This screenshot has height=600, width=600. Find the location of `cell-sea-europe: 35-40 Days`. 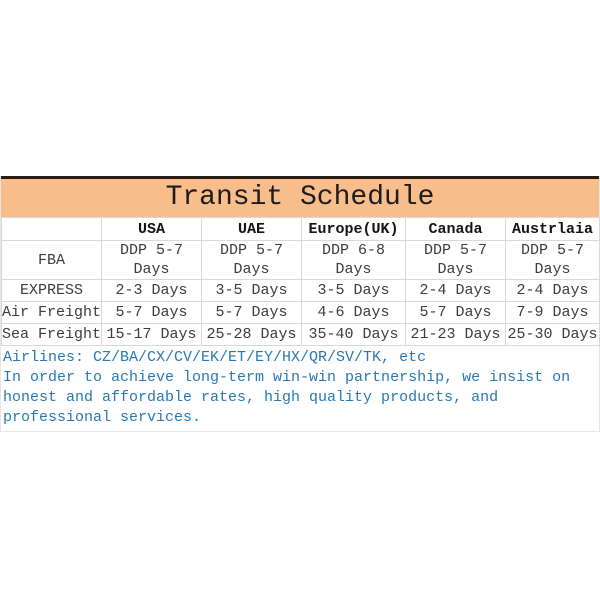

cell-sea-europe: 35-40 Days is located at coordinates (353, 334).